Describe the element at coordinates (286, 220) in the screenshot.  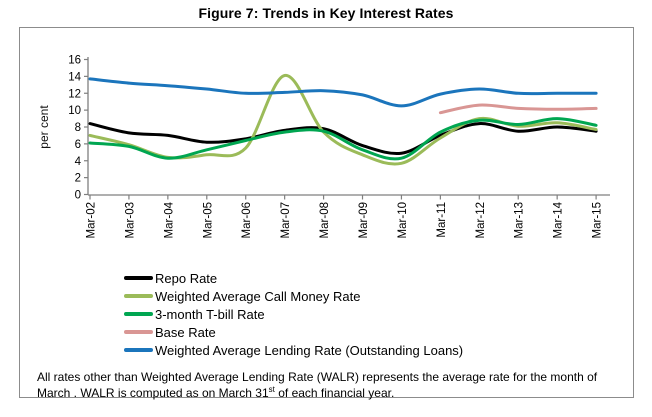
I see `x-axis-tick-label: Mar-07` at that location.